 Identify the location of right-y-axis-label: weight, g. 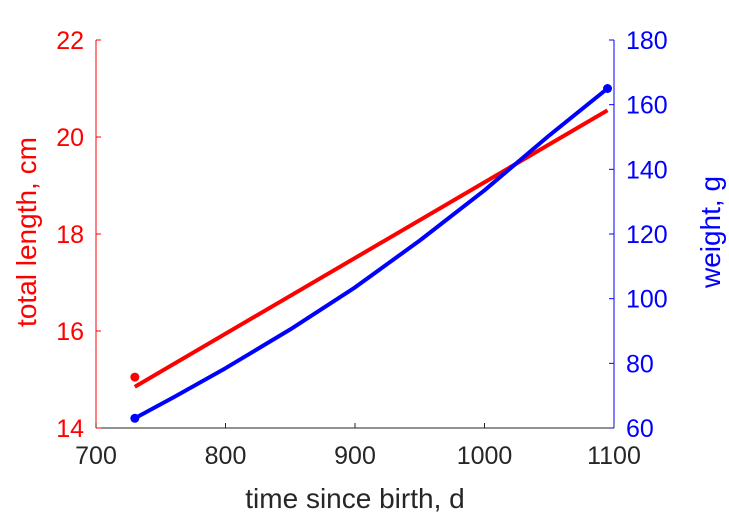
(710, 232).